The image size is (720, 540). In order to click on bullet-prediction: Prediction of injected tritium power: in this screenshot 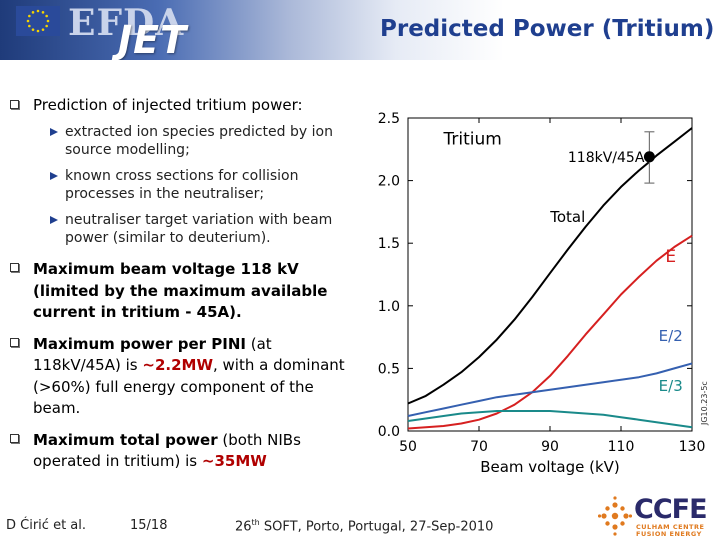, I will do `click(178, 105)`.